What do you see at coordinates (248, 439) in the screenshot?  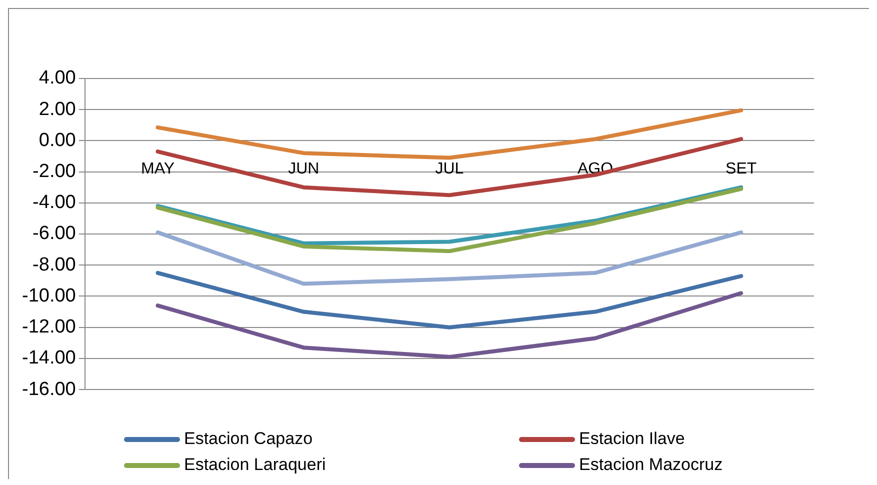 I see `legend-label: Estacion Capazo` at bounding box center [248, 439].